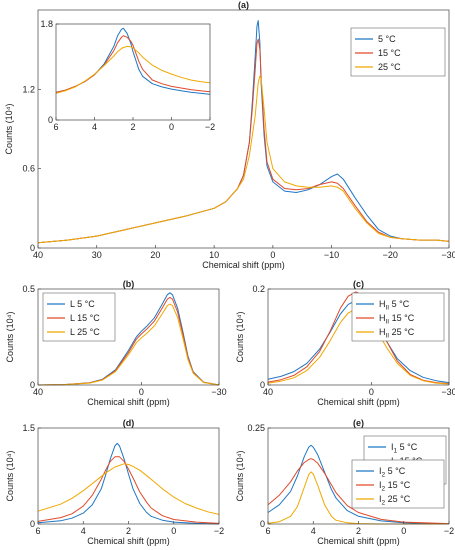 The width and height of the screenshot is (455, 550). Describe the element at coordinates (267, 531) in the screenshot. I see `x-tick-label-e-0: 6` at that location.